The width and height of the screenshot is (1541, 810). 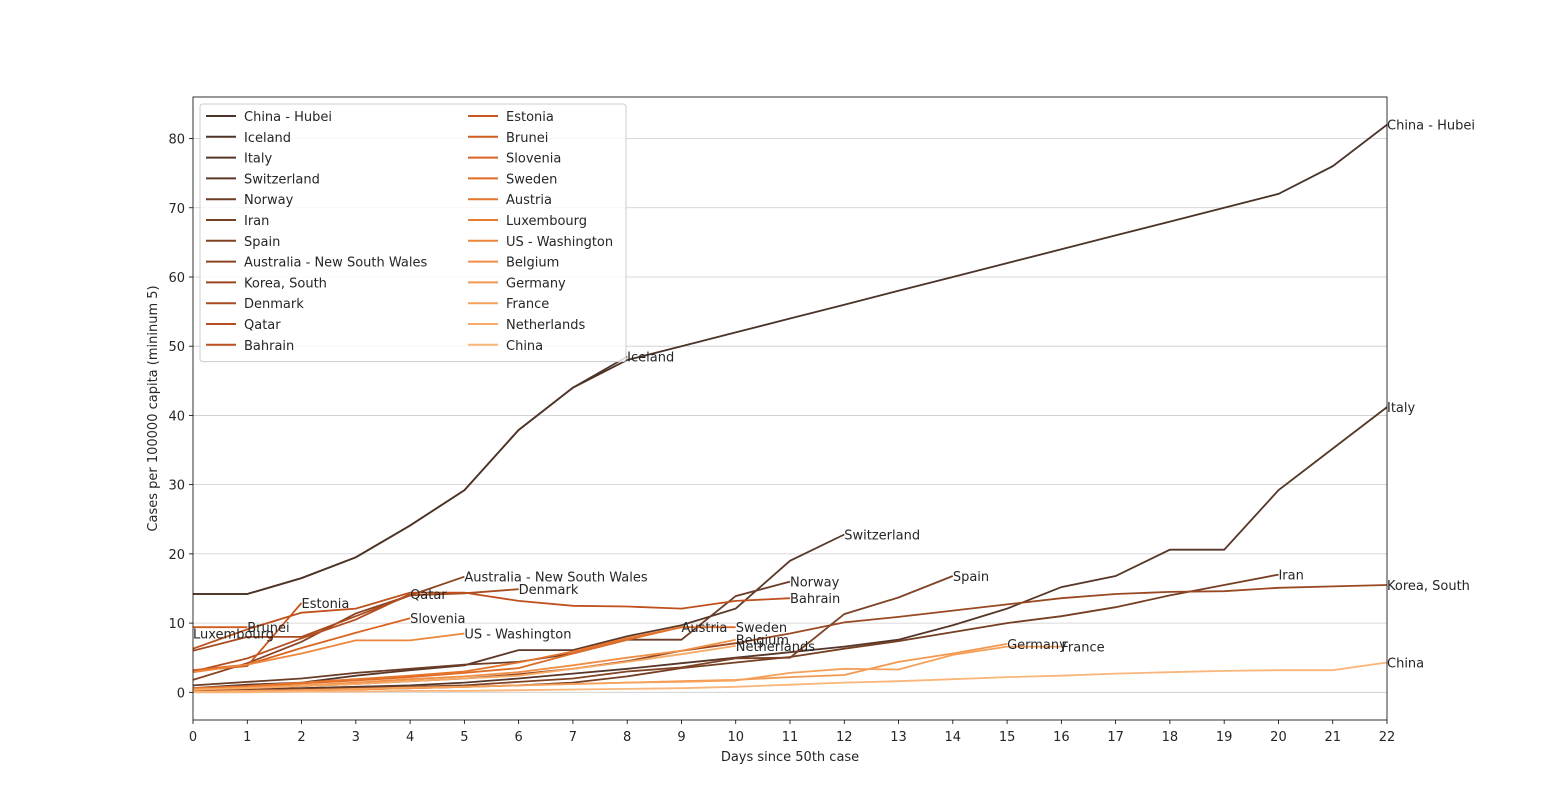 What do you see at coordinates (1401, 408) in the screenshot?
I see `series-end-label-italy: Italy` at bounding box center [1401, 408].